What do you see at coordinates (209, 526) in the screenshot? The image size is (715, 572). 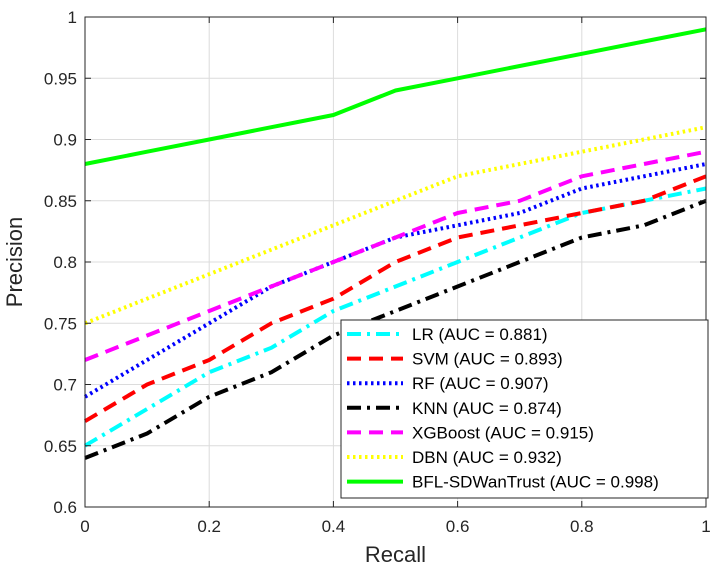 I see `x-tick-label: 0.2` at bounding box center [209, 526].